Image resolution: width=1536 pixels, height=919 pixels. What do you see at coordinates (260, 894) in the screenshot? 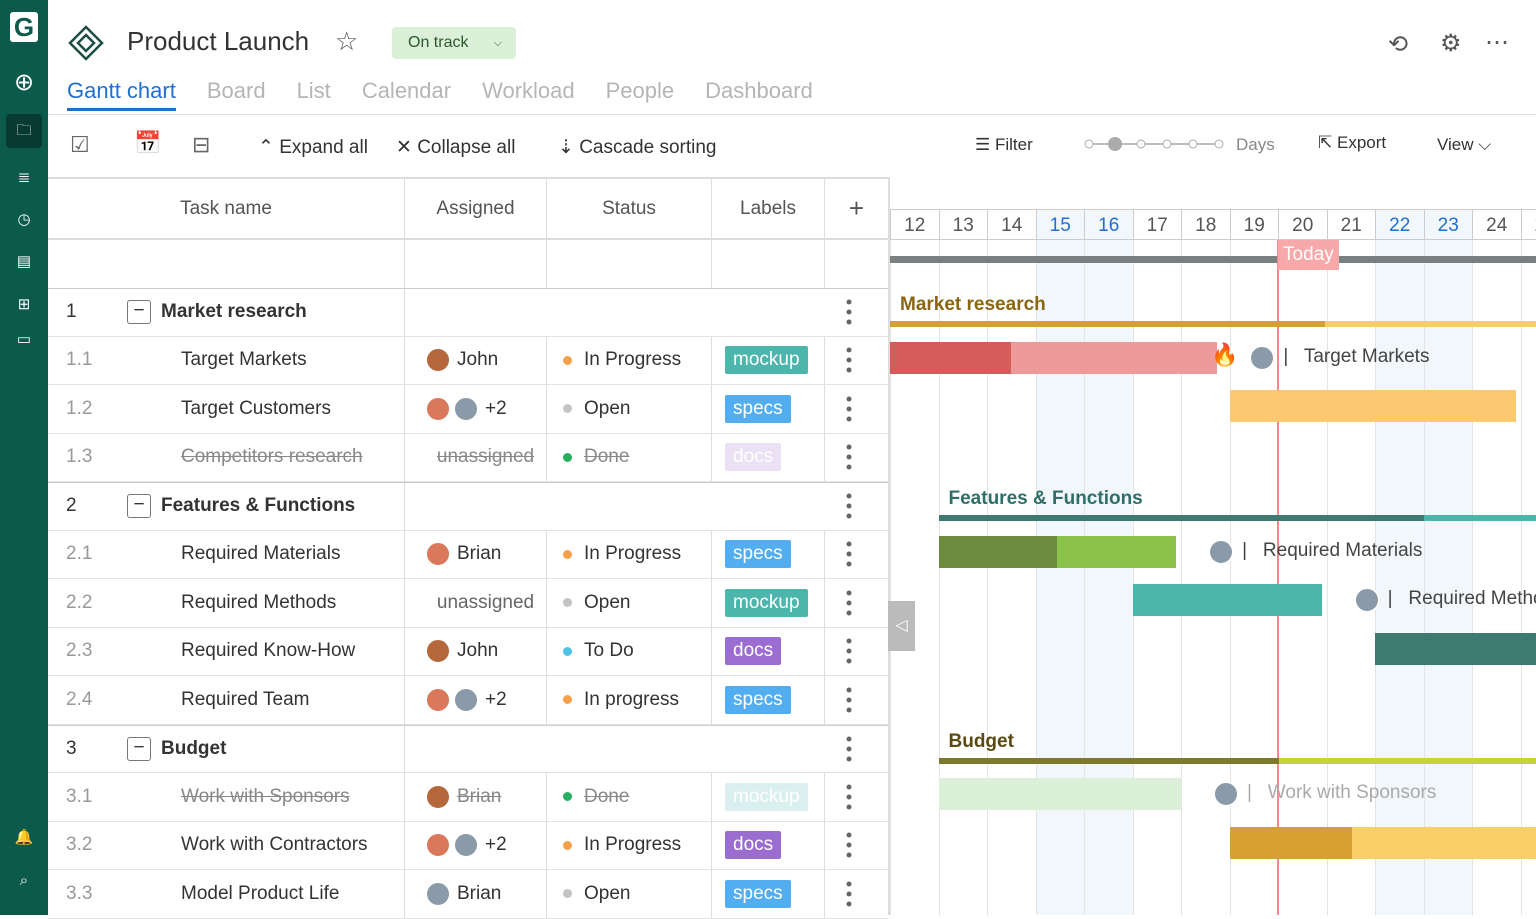
I see `task-name: Model Product Life` at bounding box center [260, 894].